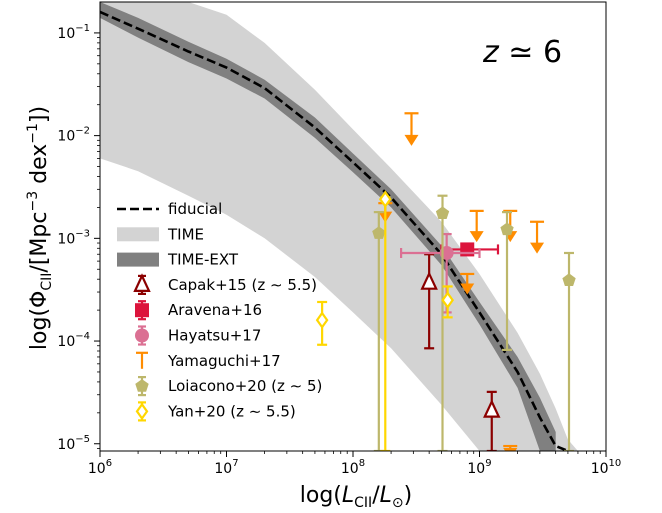 Image resolution: width=662 pixels, height=513 pixels. Describe the element at coordinates (411, 140) in the screenshot. I see `series-3-point-0-arrow` at that location.